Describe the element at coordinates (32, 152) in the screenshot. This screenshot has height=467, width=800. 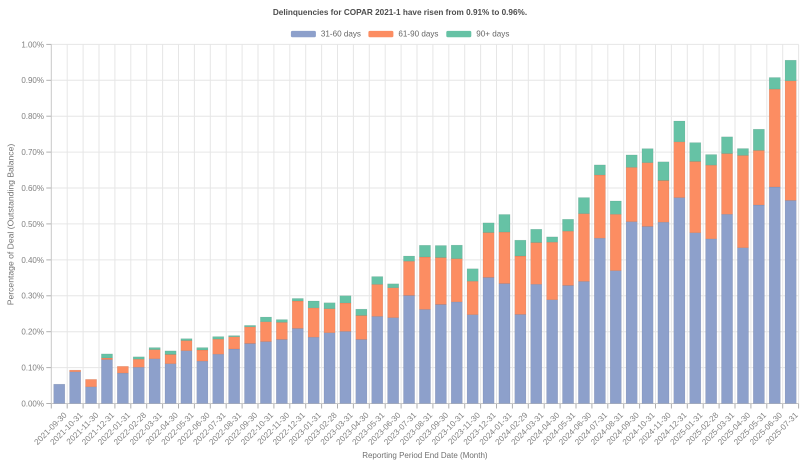
I see `svg-text: 0.70%` at that location.